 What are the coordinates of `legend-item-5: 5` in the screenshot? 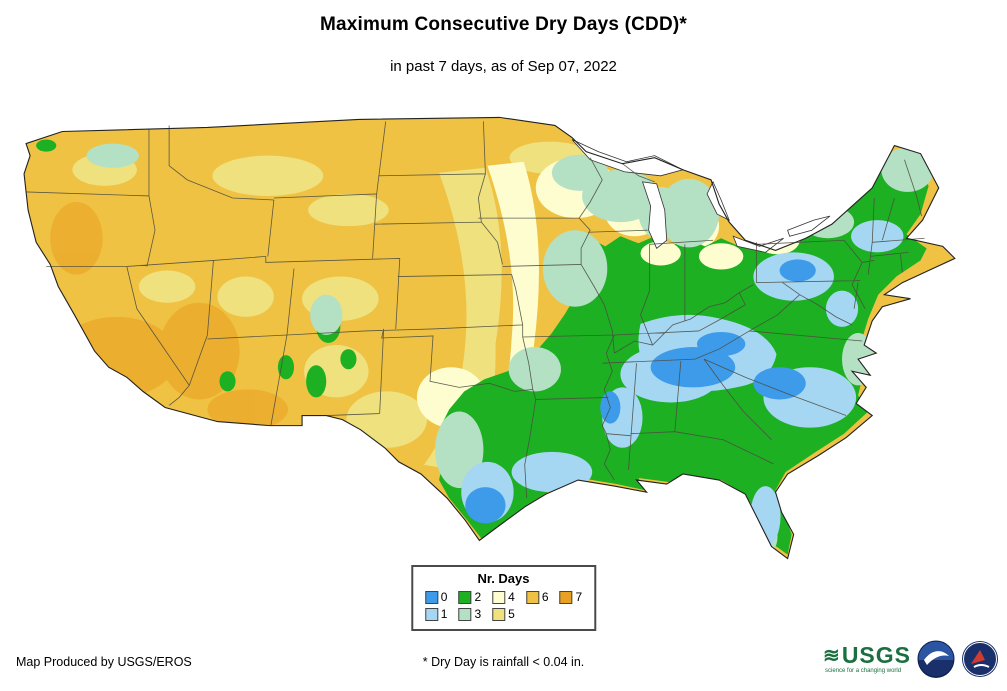 It's located at (503, 614).